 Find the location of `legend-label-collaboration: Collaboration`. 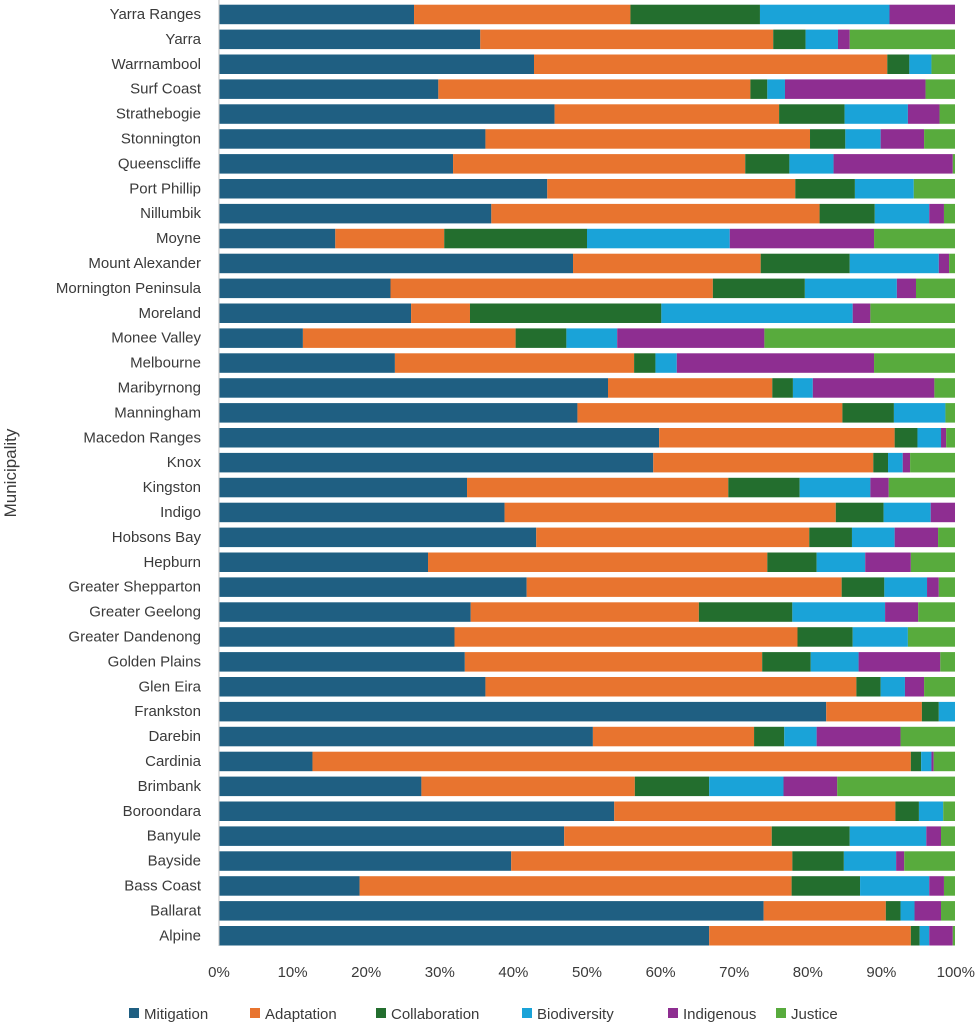

legend-label-collaboration: Collaboration is located at coordinates (435, 1014).